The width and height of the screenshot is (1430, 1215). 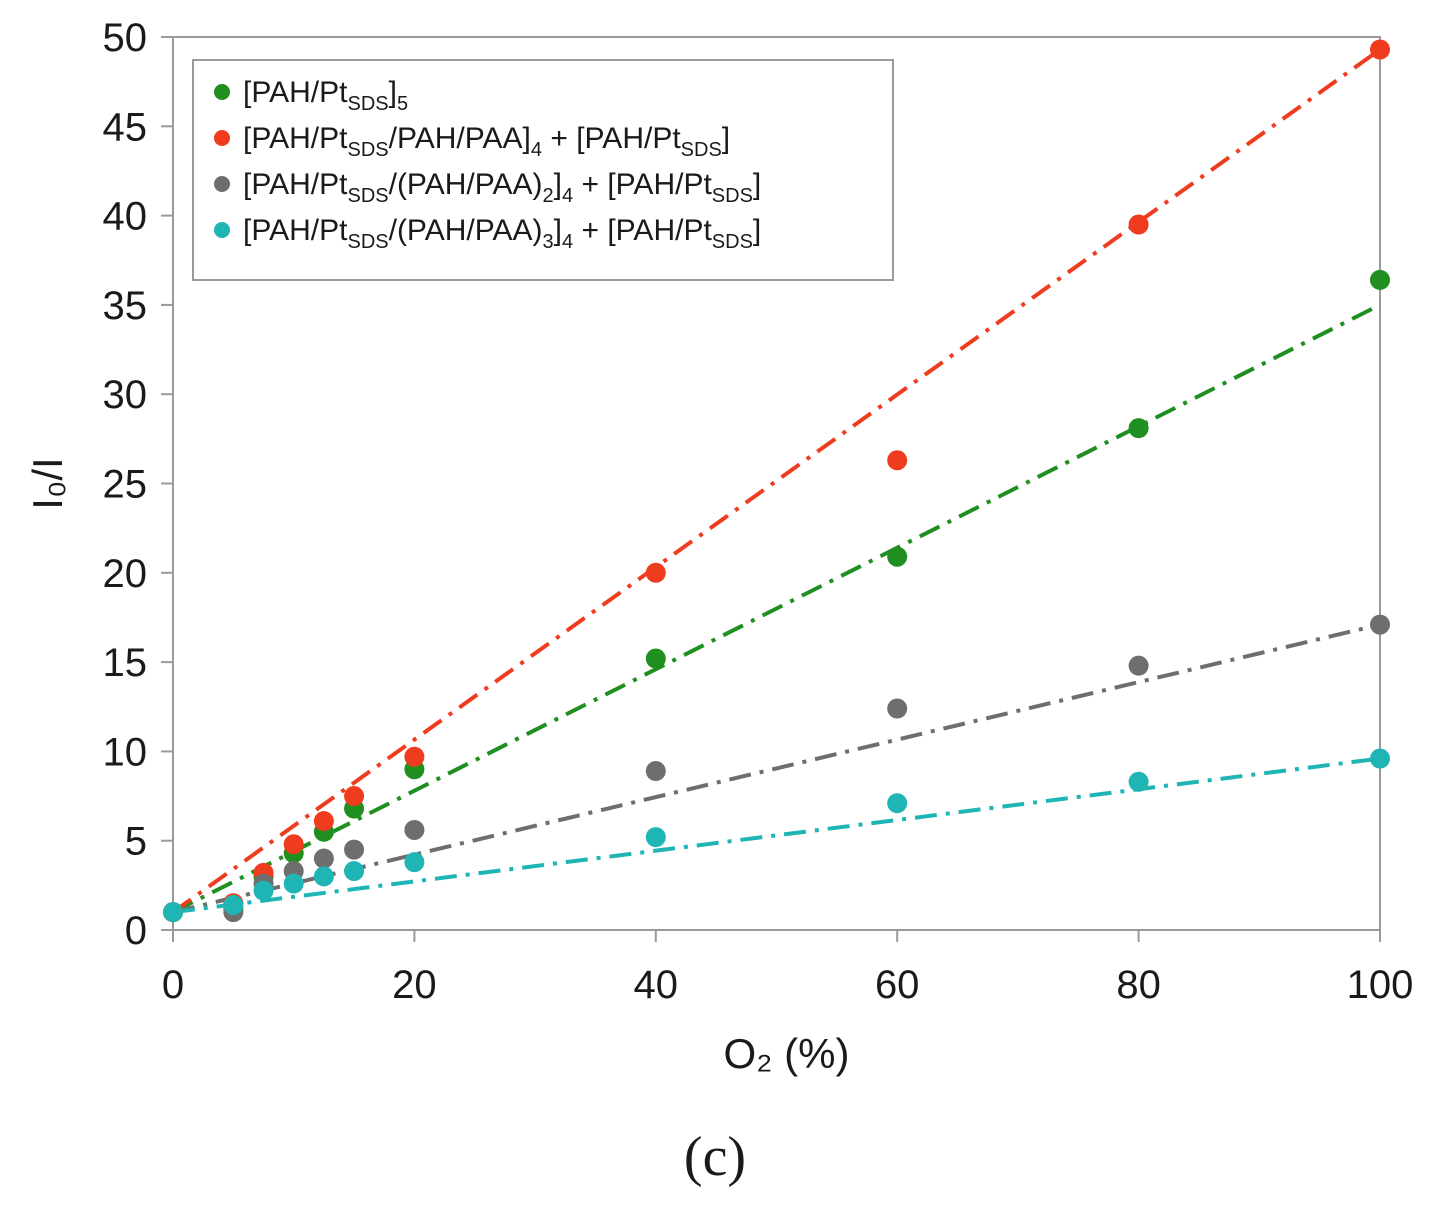 What do you see at coordinates (125, 306) in the screenshot?
I see `y-tick-label: 35` at bounding box center [125, 306].